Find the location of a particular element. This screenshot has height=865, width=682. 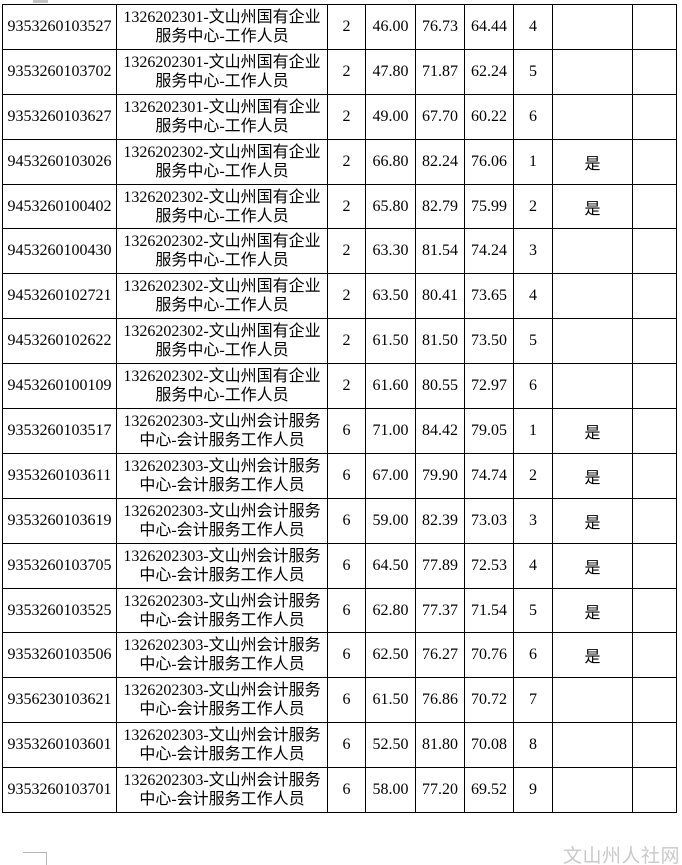

cell-interview-score: 77.89 is located at coordinates (440, 565).